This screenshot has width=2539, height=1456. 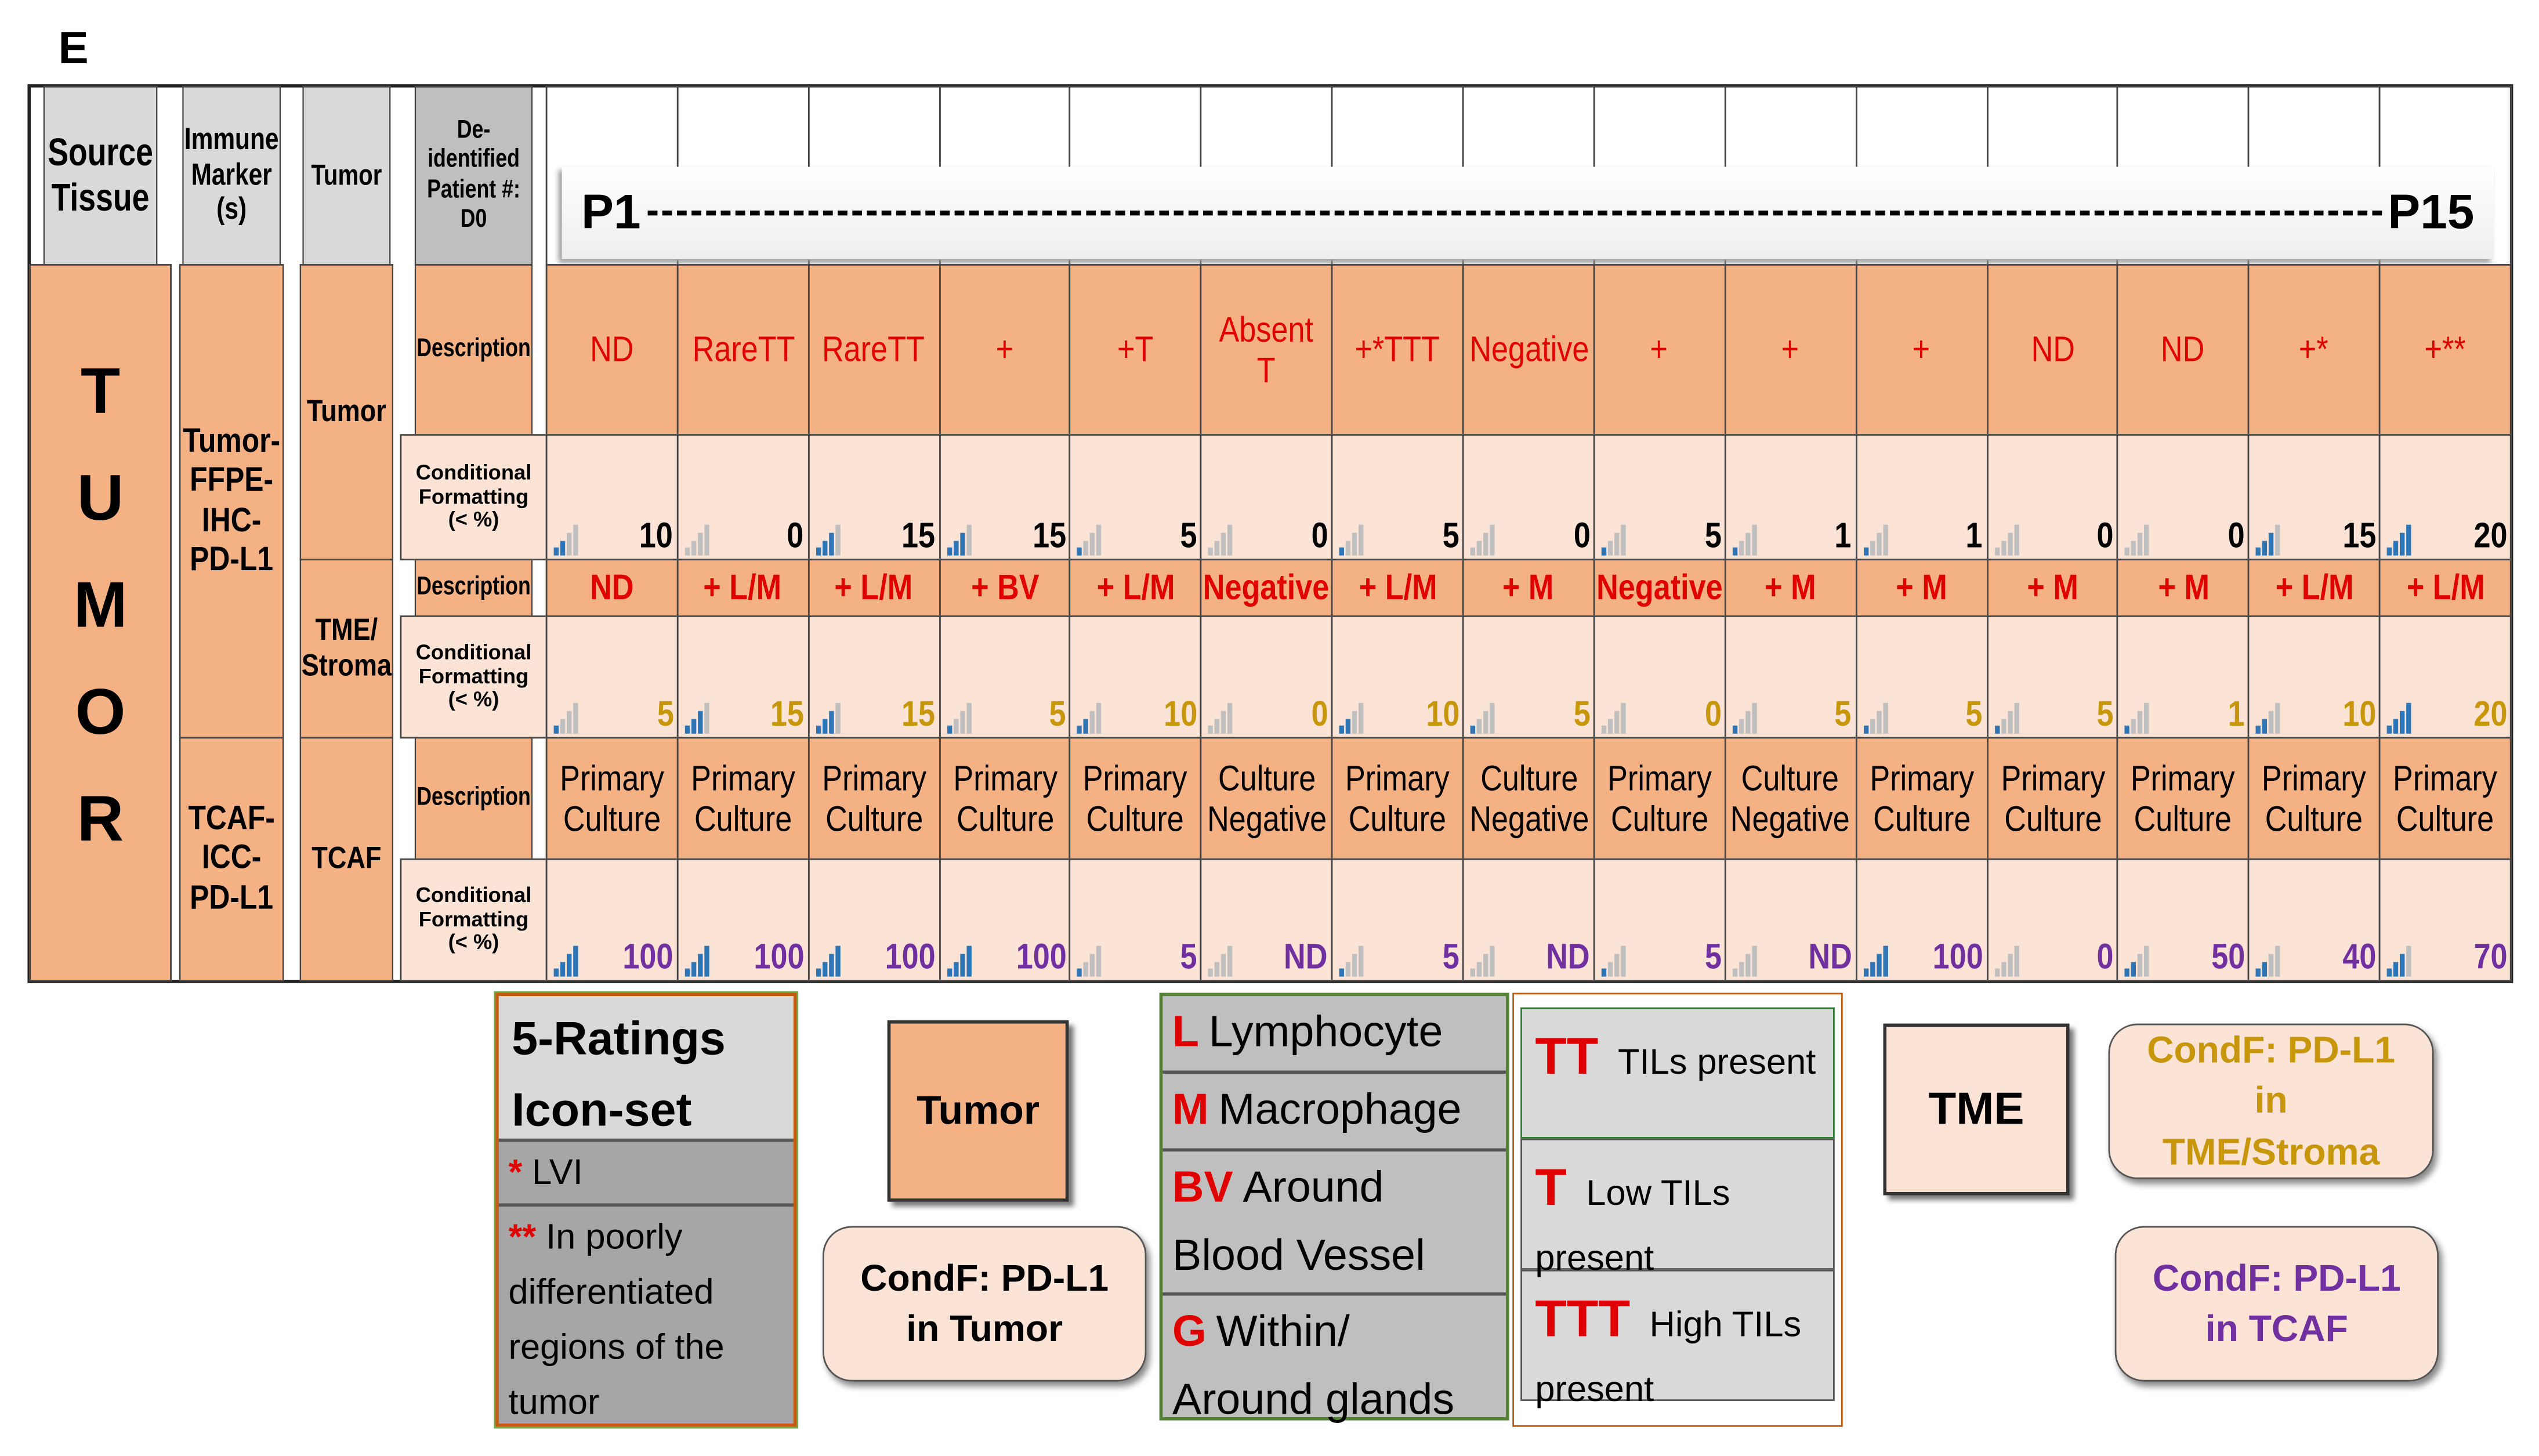 What do you see at coordinates (978, 1111) in the screenshot?
I see `legend-box: Tumor` at bounding box center [978, 1111].